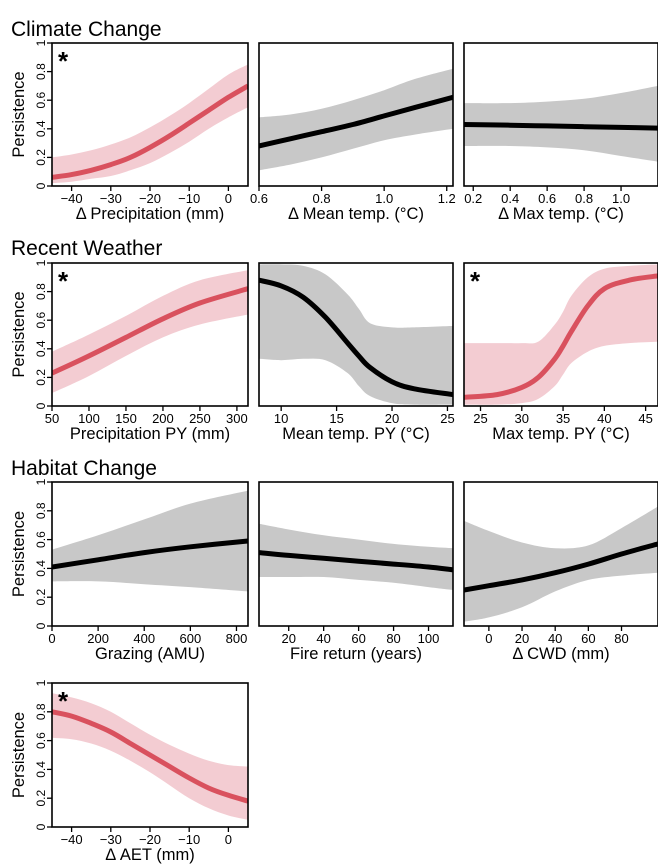 The width and height of the screenshot is (658, 865). What do you see at coordinates (150, 434) in the screenshot?
I see `x-axis-label: Precipitation PY (mm)` at bounding box center [150, 434].